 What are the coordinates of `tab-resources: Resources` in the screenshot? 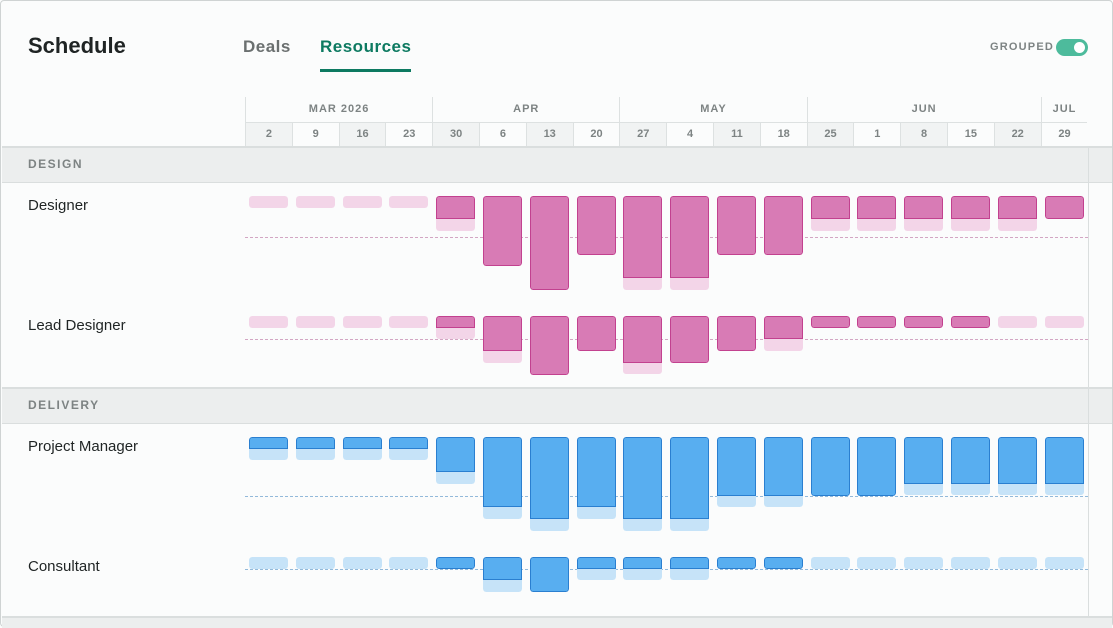 It's located at (366, 54).